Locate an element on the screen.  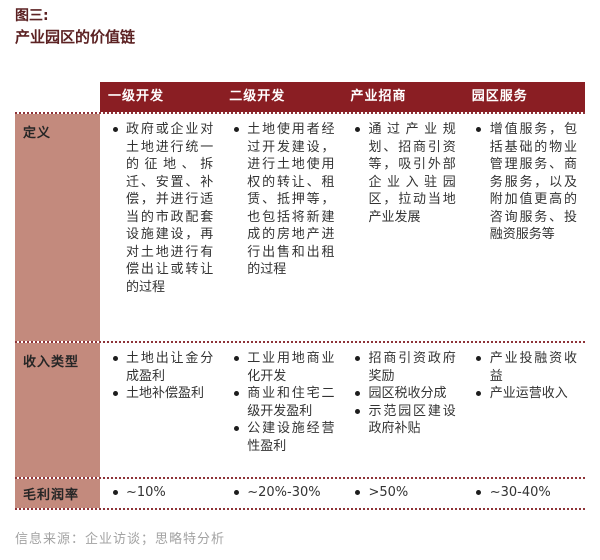
page-title: 产业园区的价值链 is located at coordinates (75, 37).